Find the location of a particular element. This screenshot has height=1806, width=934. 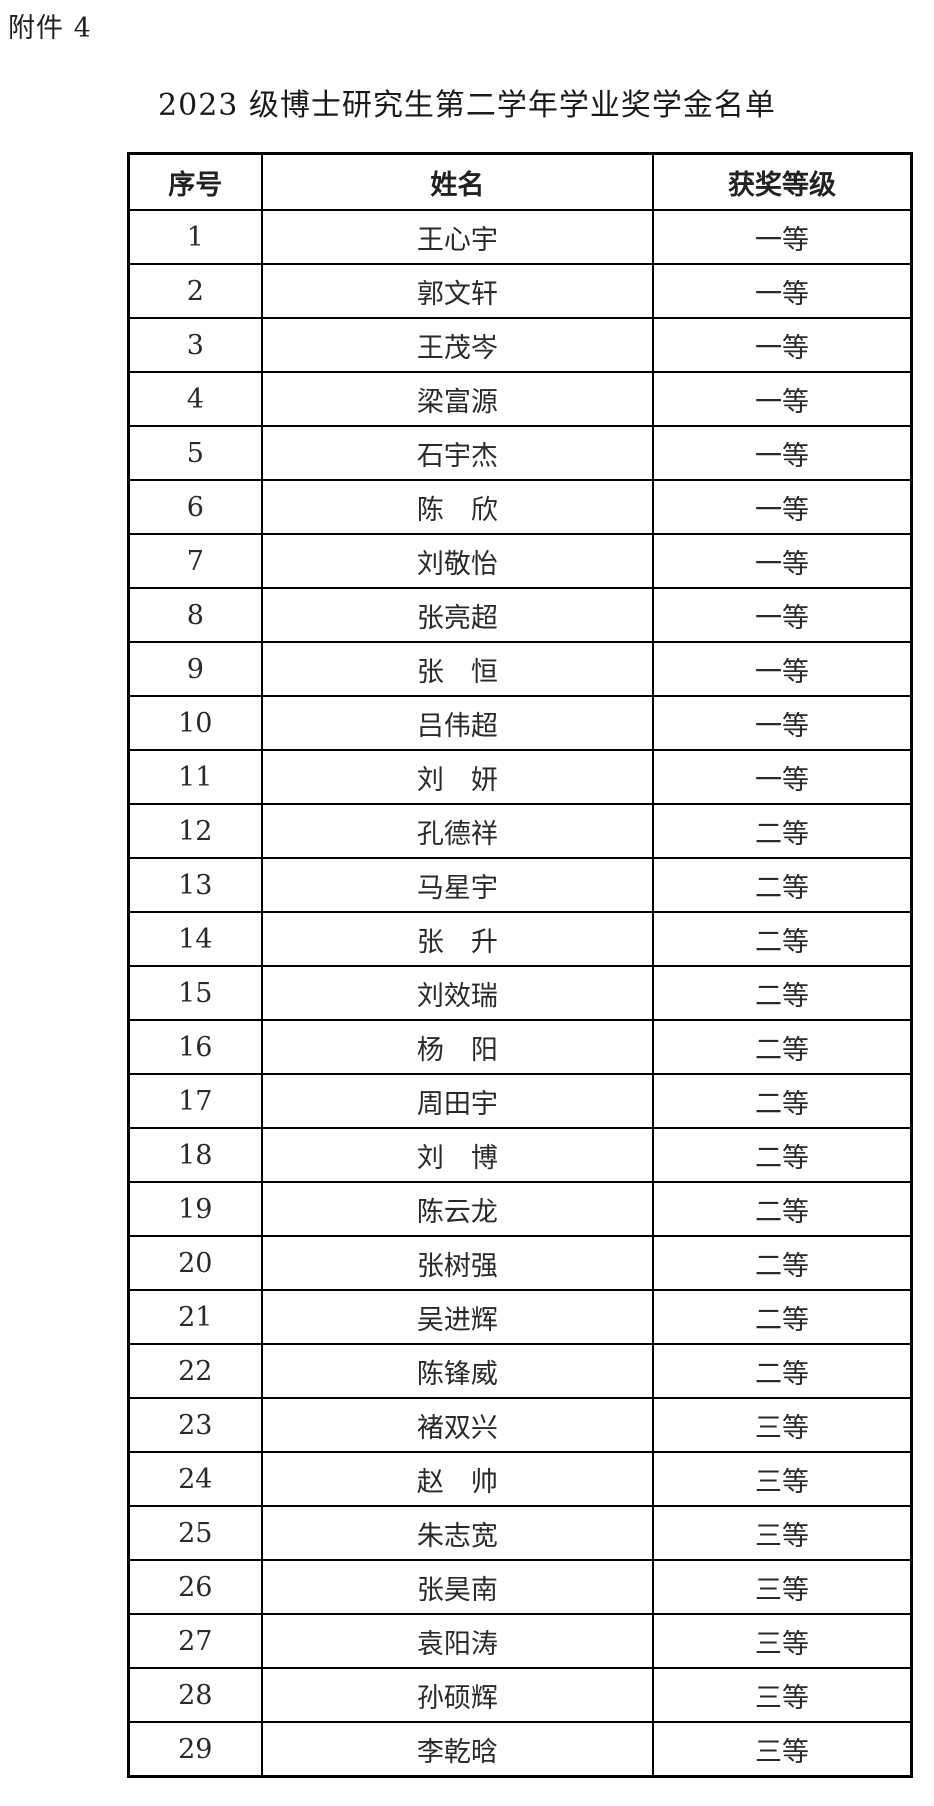

table-row: 8 张亮超 一等 is located at coordinates (520, 615).